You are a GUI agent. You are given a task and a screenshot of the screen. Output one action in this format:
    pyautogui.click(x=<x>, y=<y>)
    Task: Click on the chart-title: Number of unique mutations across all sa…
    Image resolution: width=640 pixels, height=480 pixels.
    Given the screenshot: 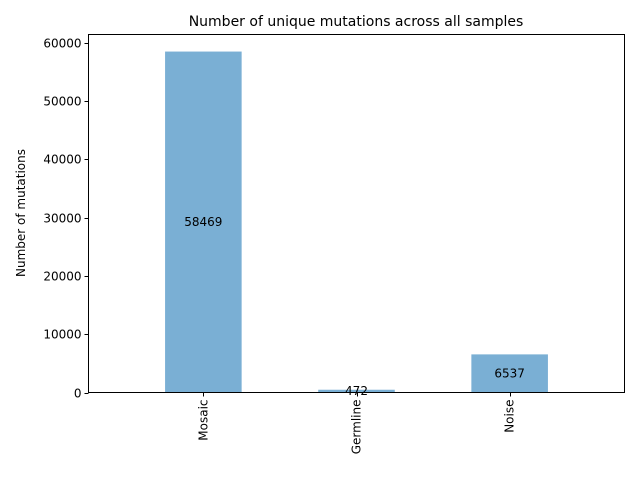 What is the action you would take?
    pyautogui.click(x=356, y=22)
    